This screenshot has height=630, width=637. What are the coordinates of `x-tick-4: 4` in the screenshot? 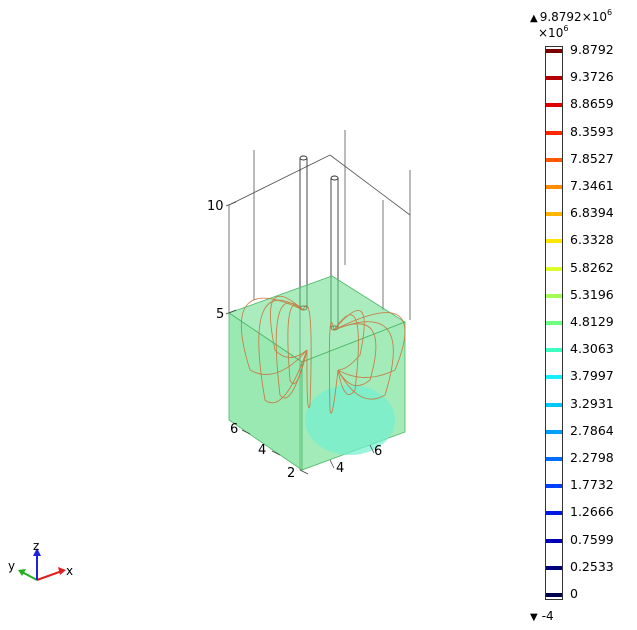 It's located at (340, 468).